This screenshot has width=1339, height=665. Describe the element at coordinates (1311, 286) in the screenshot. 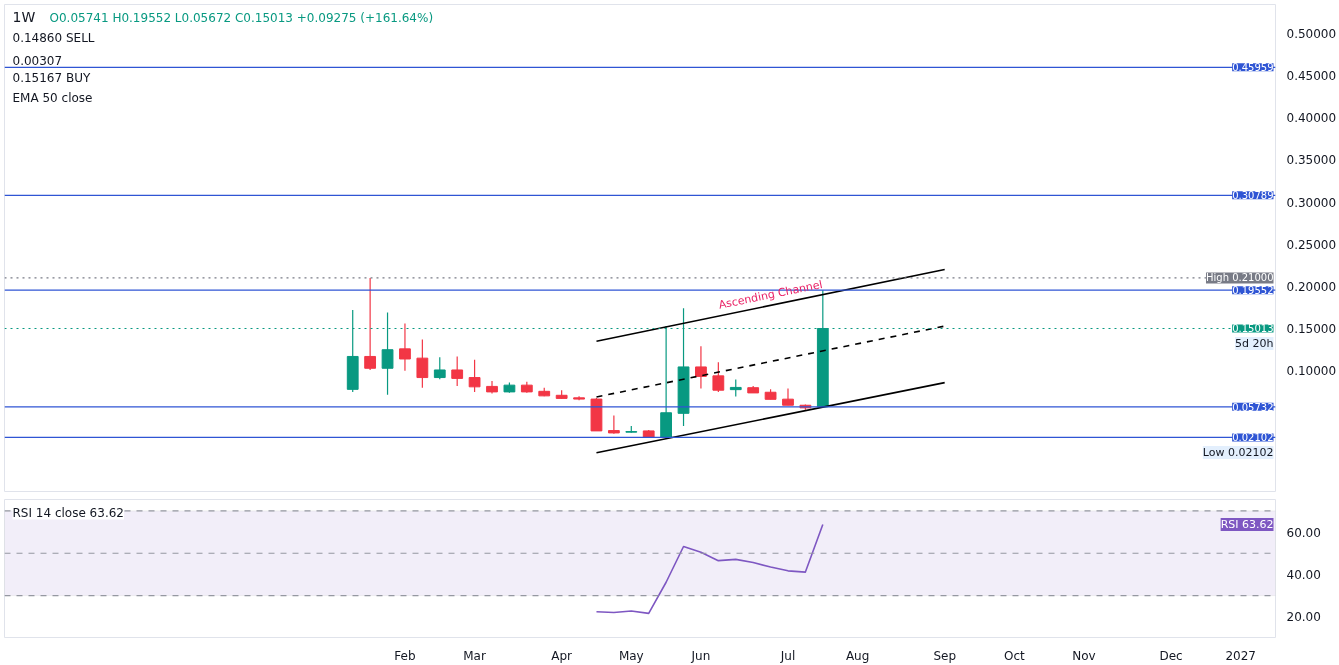

I see `y-tick-label: 0.20000` at that location.